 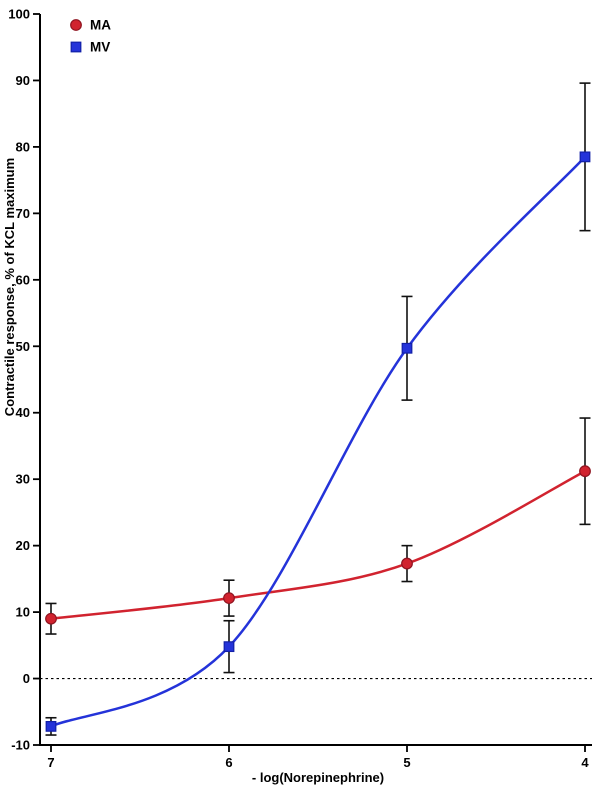 I want to click on legend-label-mv: MV, so click(x=100, y=47).